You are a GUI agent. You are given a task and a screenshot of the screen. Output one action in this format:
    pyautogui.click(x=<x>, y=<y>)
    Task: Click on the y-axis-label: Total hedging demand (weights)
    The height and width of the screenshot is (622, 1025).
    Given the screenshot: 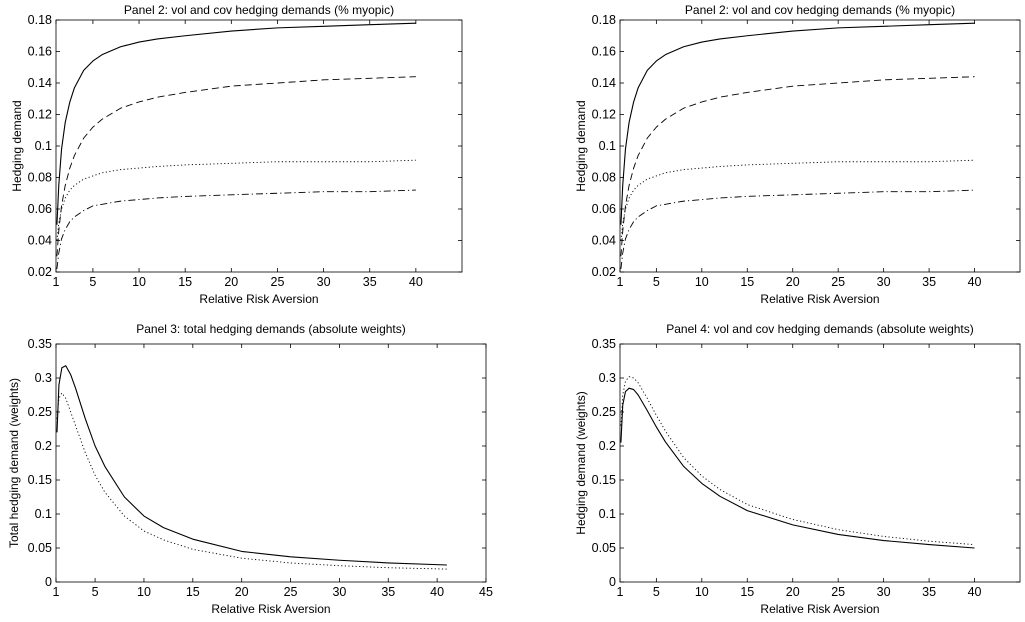 What is the action you would take?
    pyautogui.click(x=14, y=463)
    